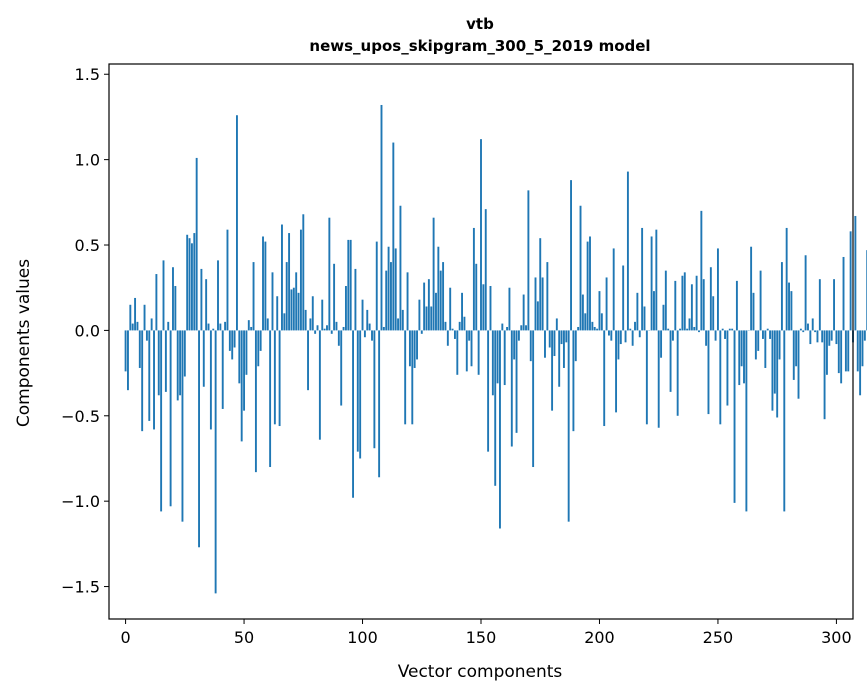  What do you see at coordinates (80, 501) in the screenshot?
I see `y-tick-label: −1.0` at bounding box center [80, 501].